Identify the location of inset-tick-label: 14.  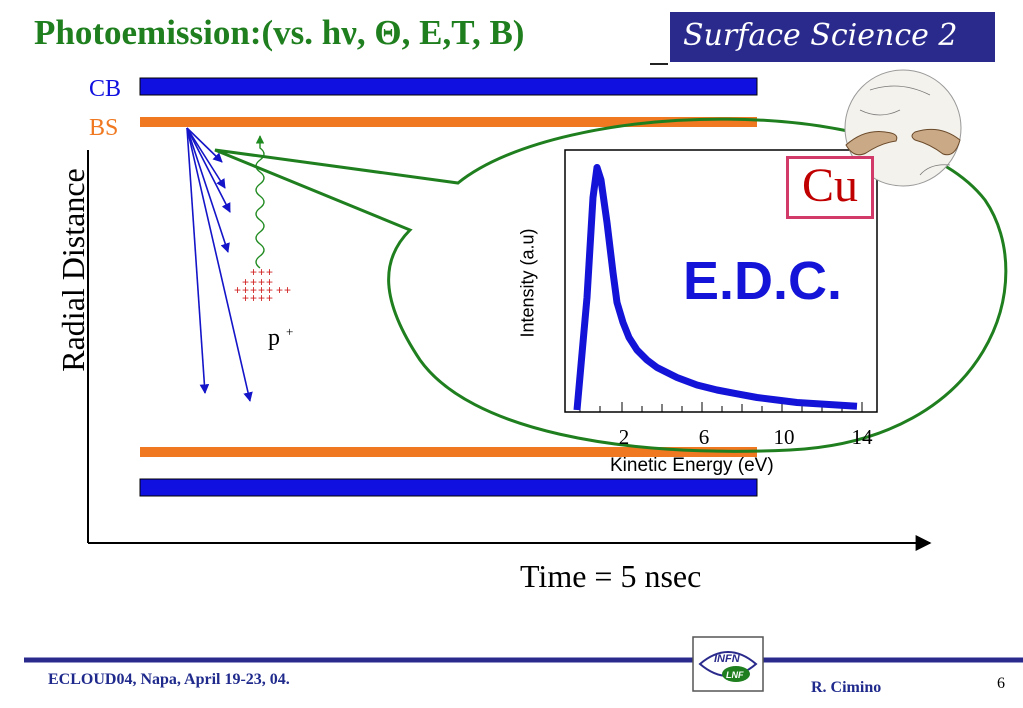
(862, 437).